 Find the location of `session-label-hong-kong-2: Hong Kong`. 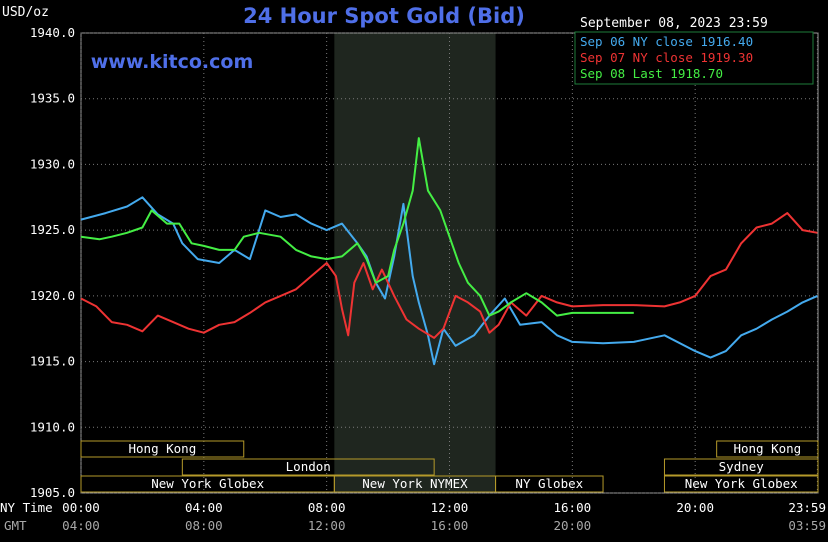

session-label-hong-kong-2: Hong Kong is located at coordinates (767, 448).